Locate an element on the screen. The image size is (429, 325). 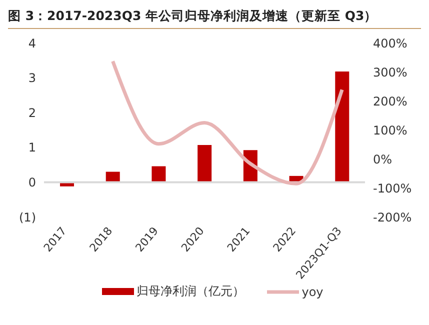
y-tick-label: 2 is located at coordinates (32, 113).